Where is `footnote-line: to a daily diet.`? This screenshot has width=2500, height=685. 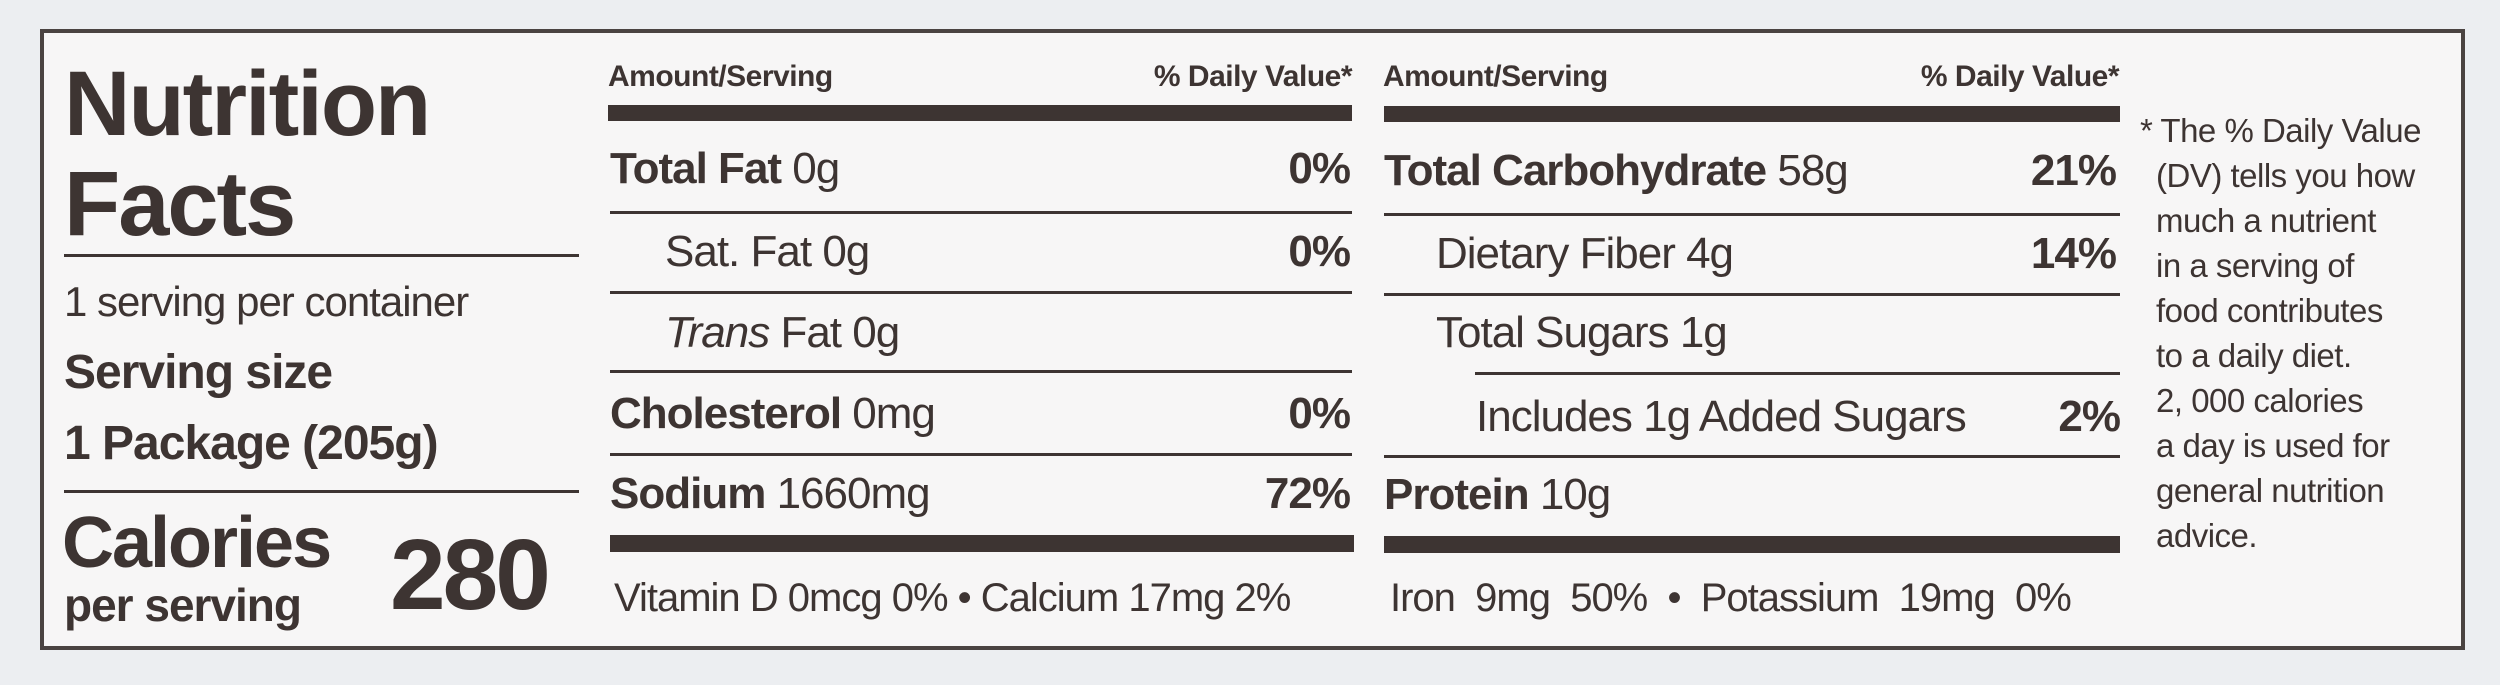 footnote-line: to a daily diet. is located at coordinates (2254, 355).